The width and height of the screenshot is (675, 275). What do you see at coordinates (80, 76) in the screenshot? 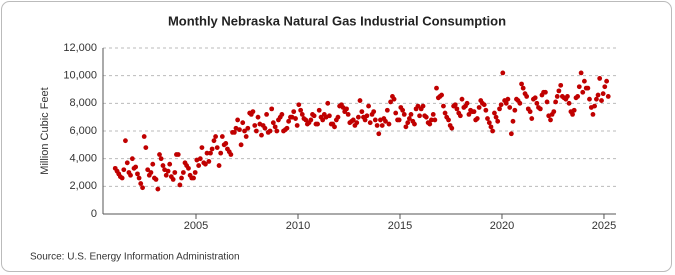
I see `y-tick-label: 10,000` at bounding box center [80, 76].